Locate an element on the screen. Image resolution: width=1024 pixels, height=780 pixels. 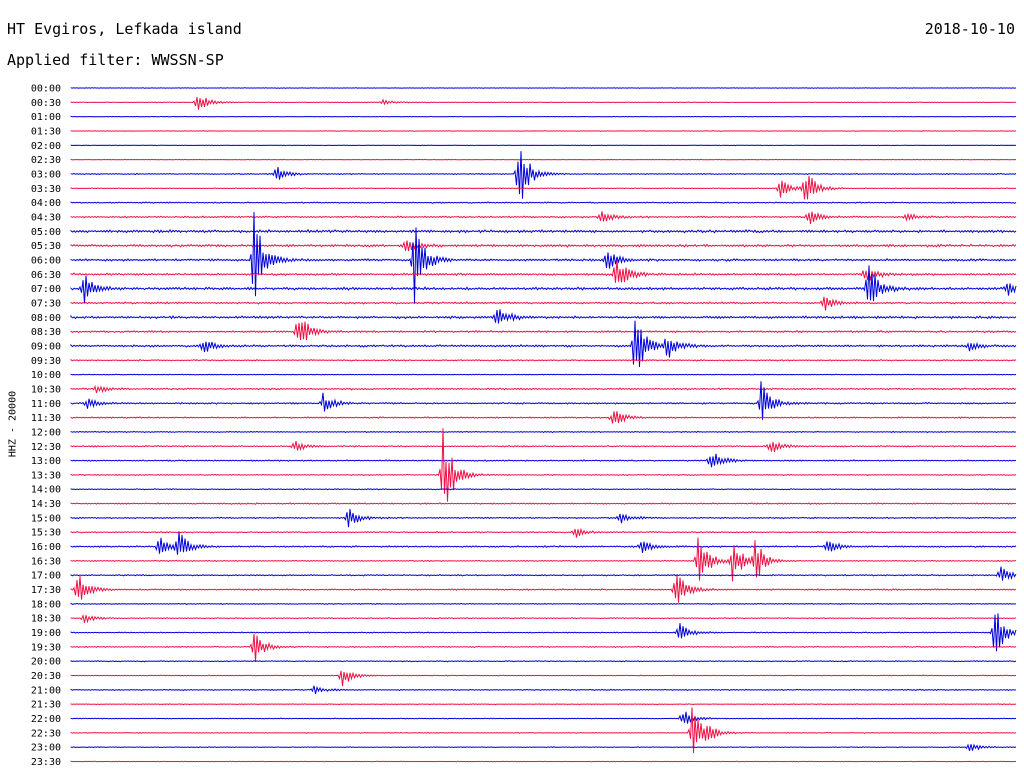
time-label: 05:00 is located at coordinates (46, 232).